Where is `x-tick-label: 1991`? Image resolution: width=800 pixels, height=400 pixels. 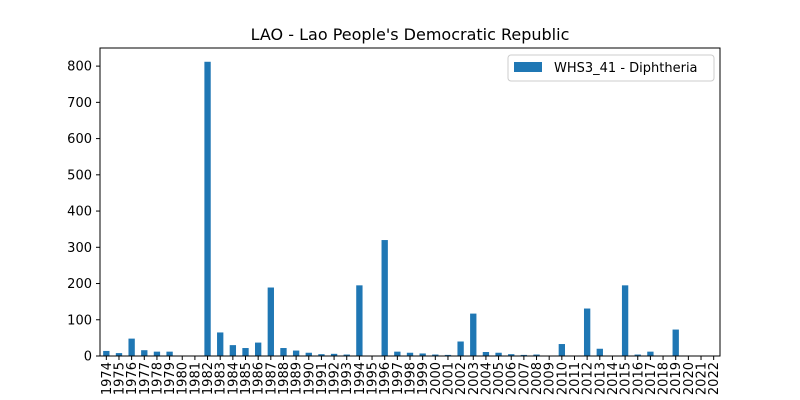
x-tick-label: 1991 is located at coordinates (322, 378).